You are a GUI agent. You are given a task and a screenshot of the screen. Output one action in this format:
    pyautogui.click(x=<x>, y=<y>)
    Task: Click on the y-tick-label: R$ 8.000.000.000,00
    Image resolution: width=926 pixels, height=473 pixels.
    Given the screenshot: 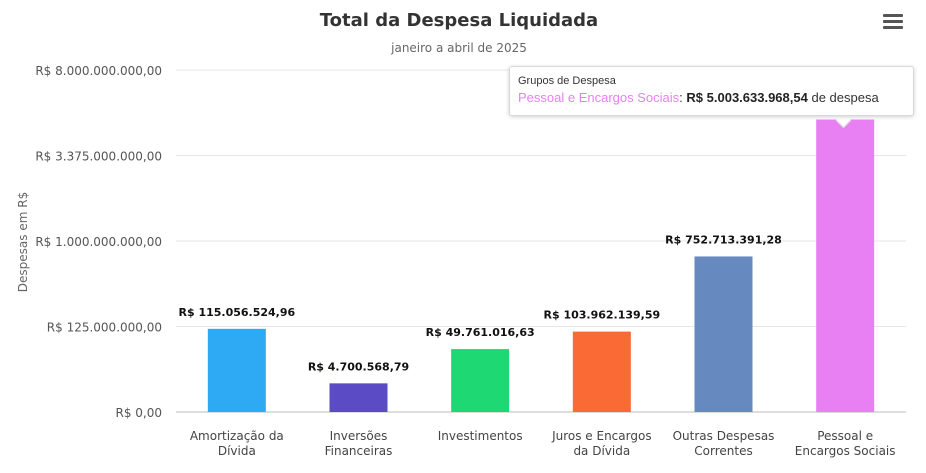 What is the action you would take?
    pyautogui.click(x=98, y=71)
    